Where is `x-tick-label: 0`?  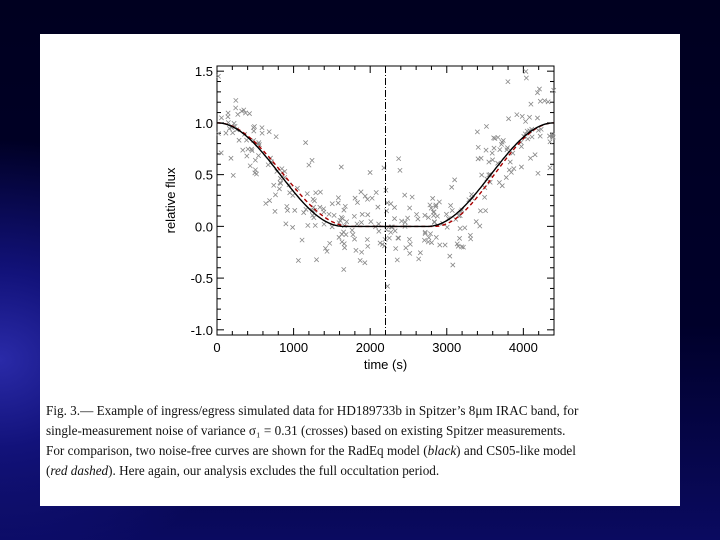
x-tick-label: 0 is located at coordinates (216, 347).